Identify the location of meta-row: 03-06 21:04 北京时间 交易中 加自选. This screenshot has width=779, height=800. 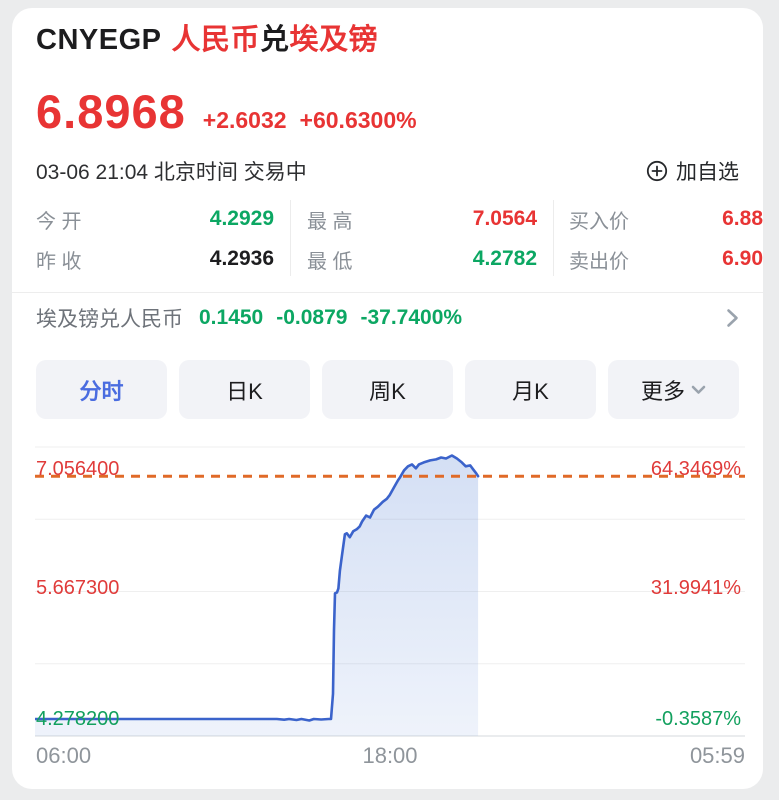
(387, 171).